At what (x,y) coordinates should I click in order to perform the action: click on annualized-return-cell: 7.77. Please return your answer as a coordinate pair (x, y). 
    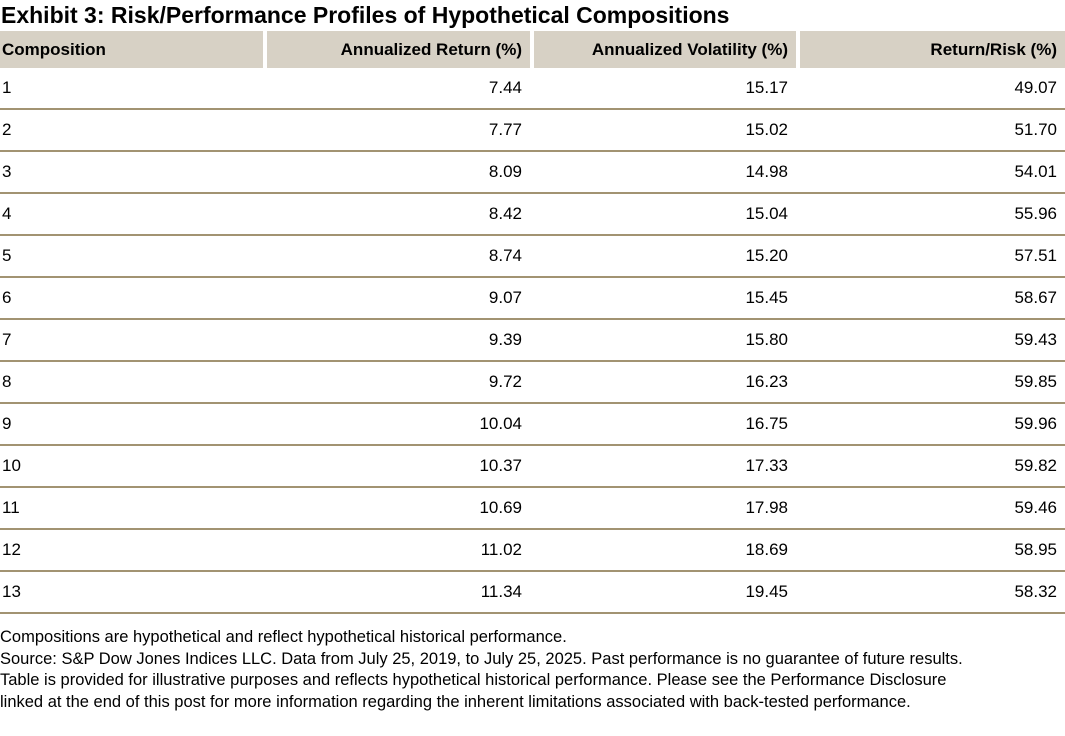
    Looking at the image, I should click on (396, 131).